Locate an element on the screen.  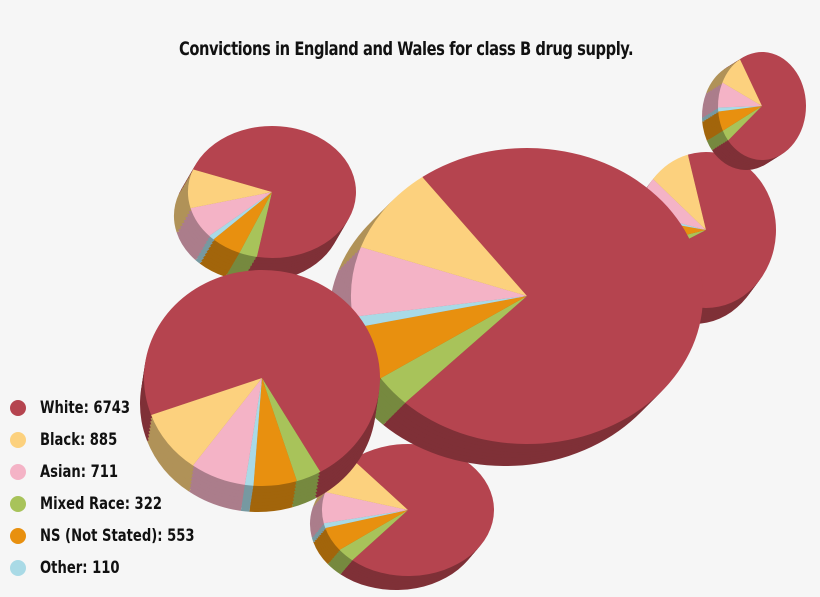
legend-item-asian: Asian: 711 is located at coordinates (115, 472).